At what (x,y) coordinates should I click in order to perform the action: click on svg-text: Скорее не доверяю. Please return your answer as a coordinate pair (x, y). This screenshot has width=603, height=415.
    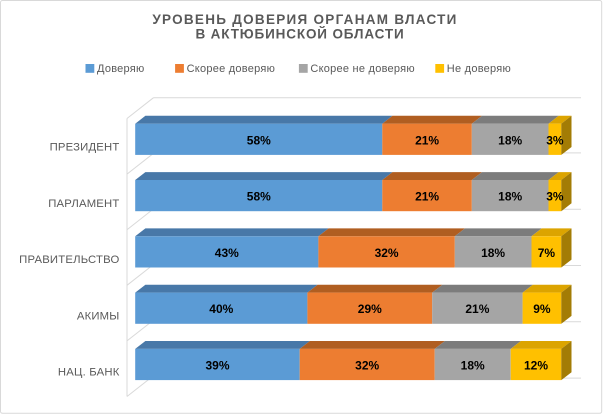
    Looking at the image, I should click on (362, 69).